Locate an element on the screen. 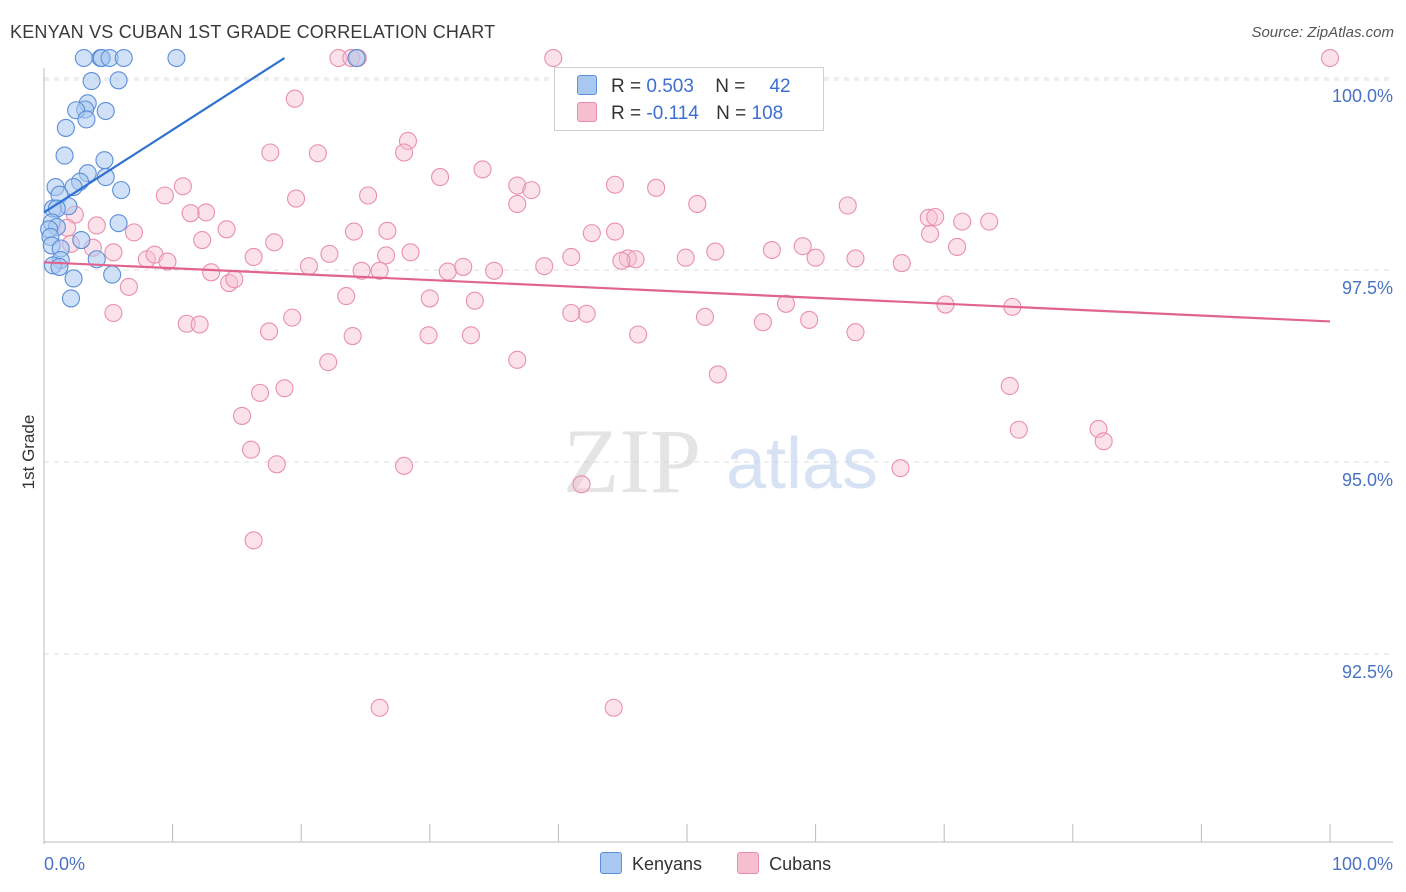  legend-n-value: 108 is located at coordinates (767, 113).